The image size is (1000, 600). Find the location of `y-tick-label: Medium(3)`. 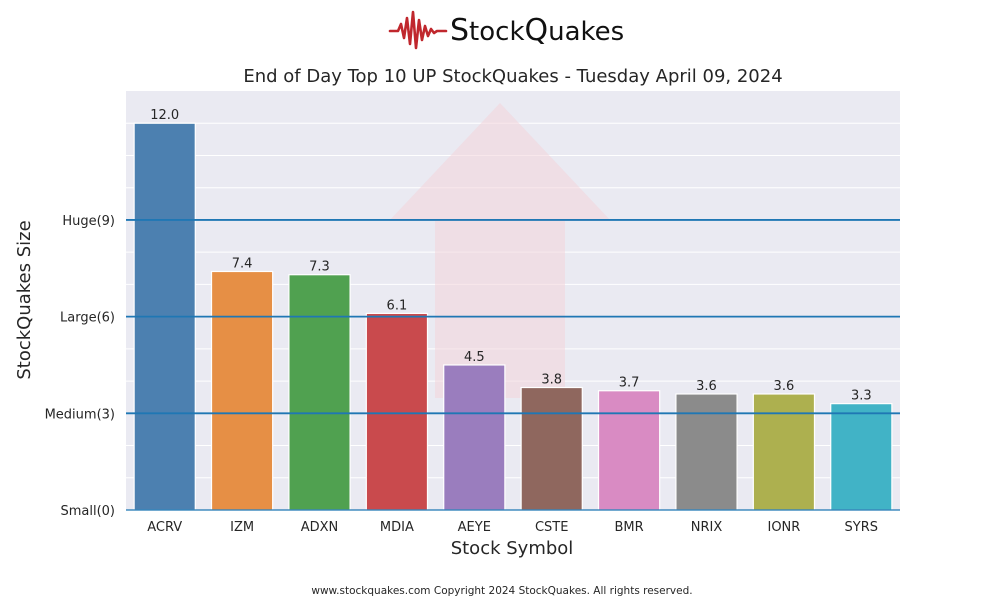

y-tick-label: Medium(3) is located at coordinates (80, 414).